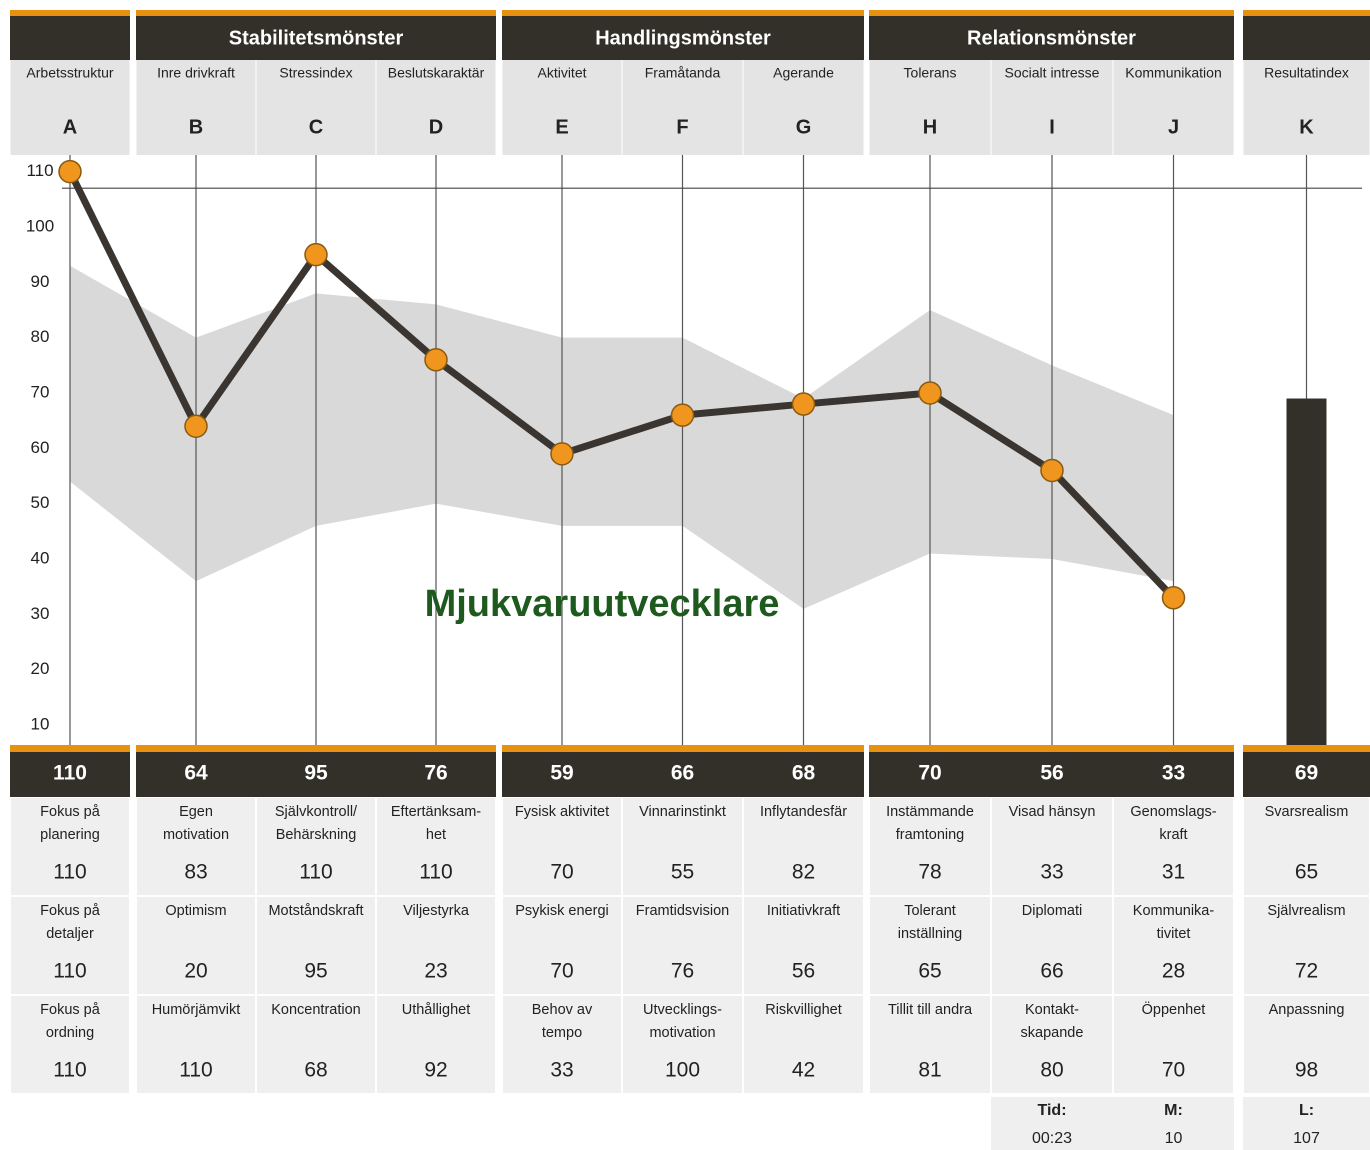 This screenshot has height=1150, width=1370. I want to click on score: 76, so click(435, 773).